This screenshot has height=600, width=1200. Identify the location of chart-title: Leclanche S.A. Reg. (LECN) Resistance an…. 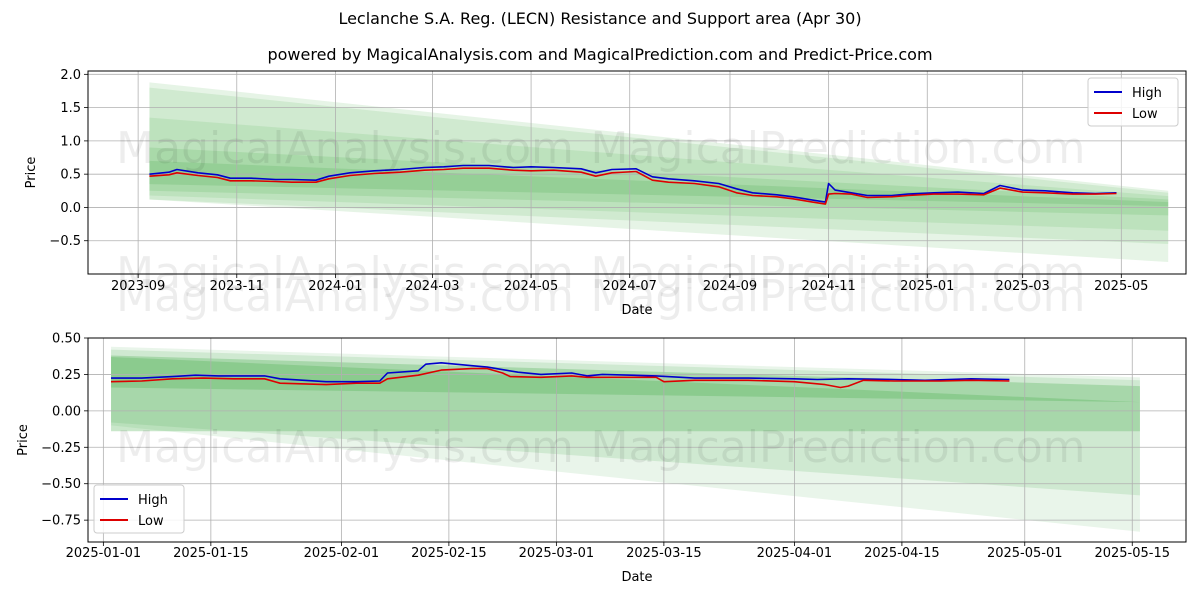
(600, 18).